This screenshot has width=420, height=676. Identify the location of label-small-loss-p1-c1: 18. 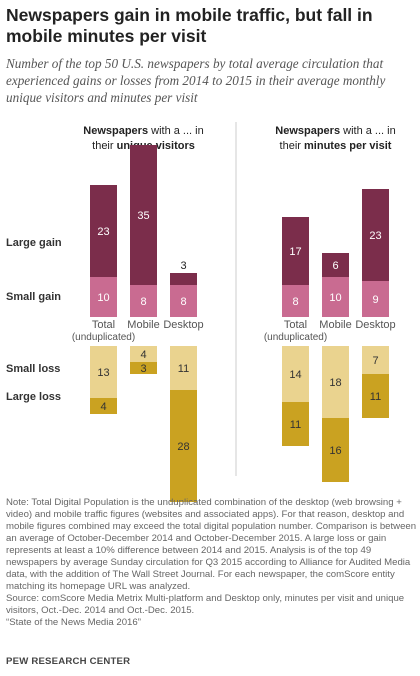
(335, 383).